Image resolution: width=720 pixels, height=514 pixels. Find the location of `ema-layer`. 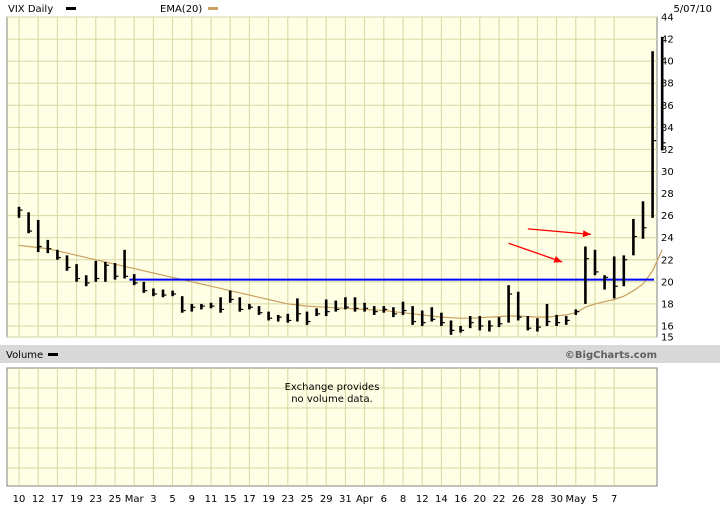

ema-layer is located at coordinates (340, 281).